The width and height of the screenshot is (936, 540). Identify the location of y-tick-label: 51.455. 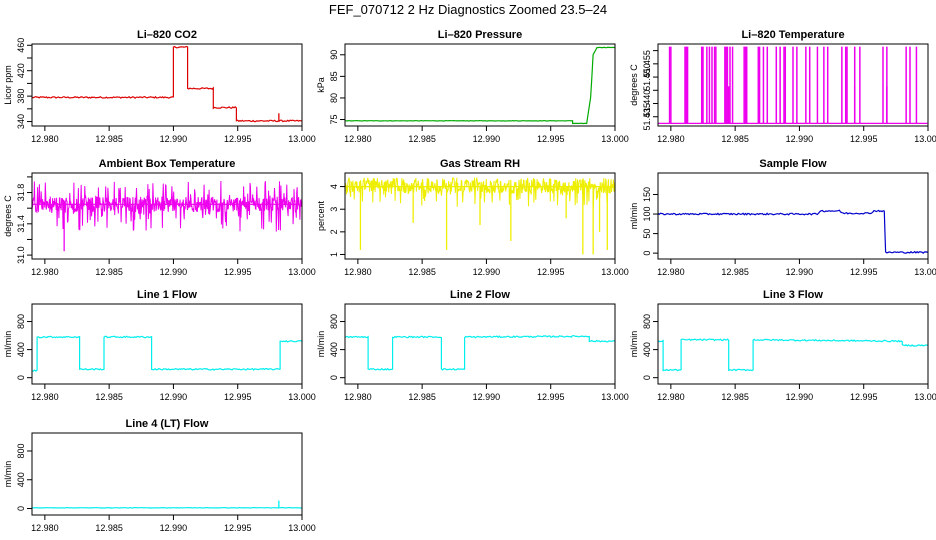
(647, 64).